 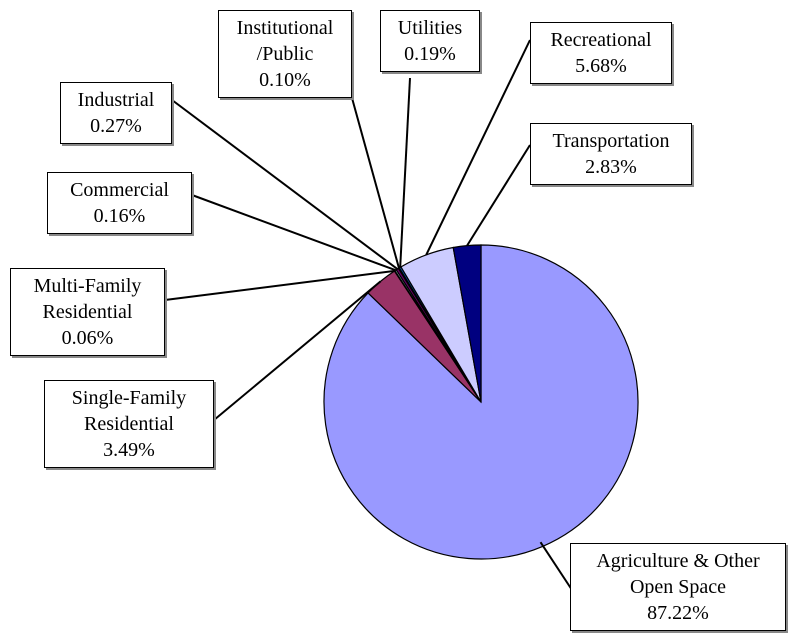 What do you see at coordinates (129, 450) in the screenshot?
I see `label-value: 3.49%` at bounding box center [129, 450].